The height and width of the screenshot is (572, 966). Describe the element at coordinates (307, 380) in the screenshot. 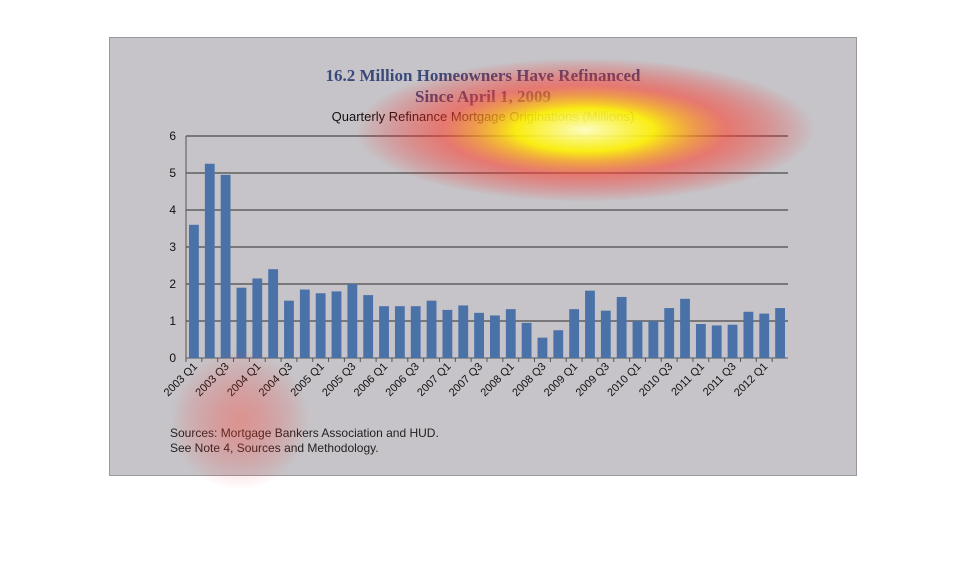

I see `x-tick-label: 2005 Q1` at that location.